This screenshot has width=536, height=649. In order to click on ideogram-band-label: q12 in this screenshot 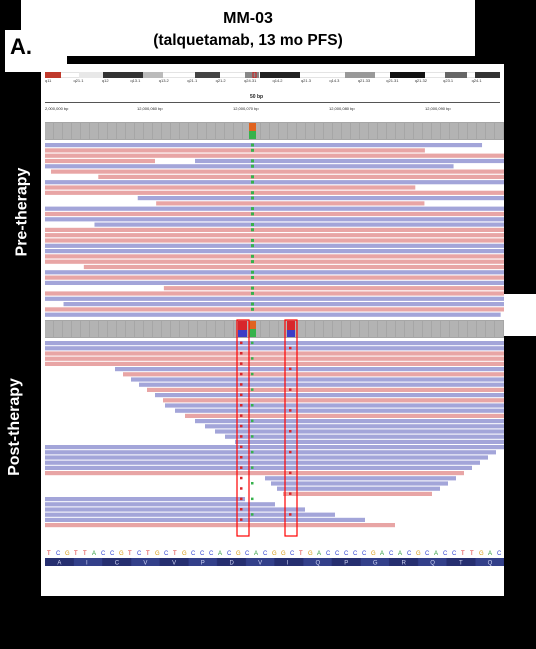, I will do `click(105, 80)`.